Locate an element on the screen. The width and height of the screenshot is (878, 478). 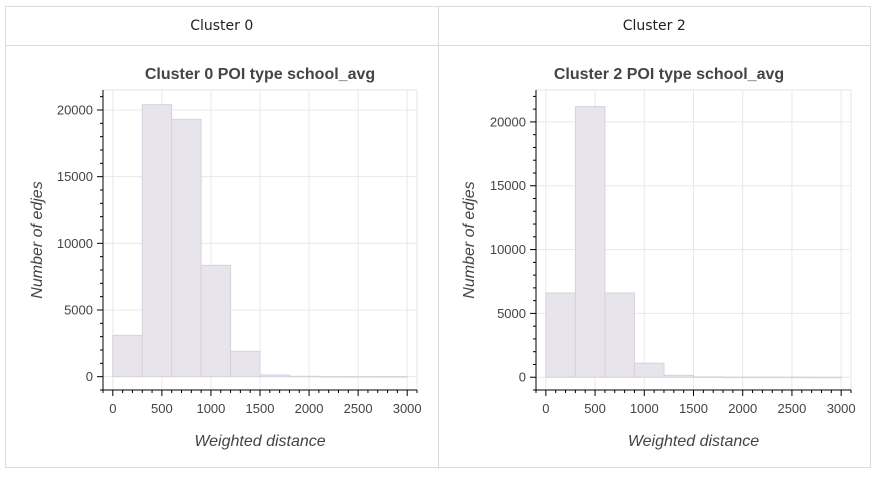
tab-cluster-0: Cluster 0 is located at coordinates (222, 26).